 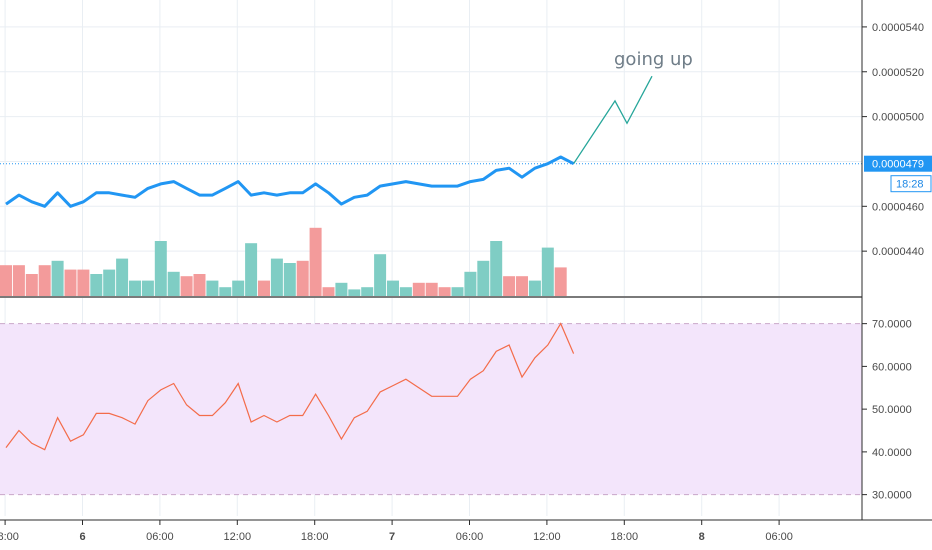 What do you see at coordinates (653, 59) in the screenshot?
I see `annotation-going-up: going up` at bounding box center [653, 59].